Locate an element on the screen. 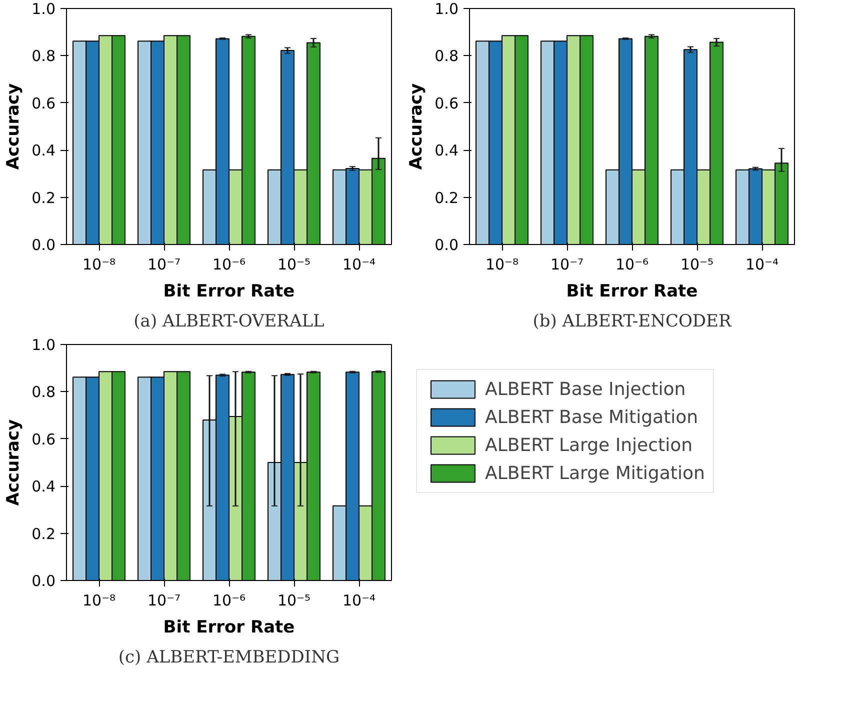 This screenshot has height=706, width=867. legend-label: ALBERT Base Mitigation is located at coordinates (591, 417).